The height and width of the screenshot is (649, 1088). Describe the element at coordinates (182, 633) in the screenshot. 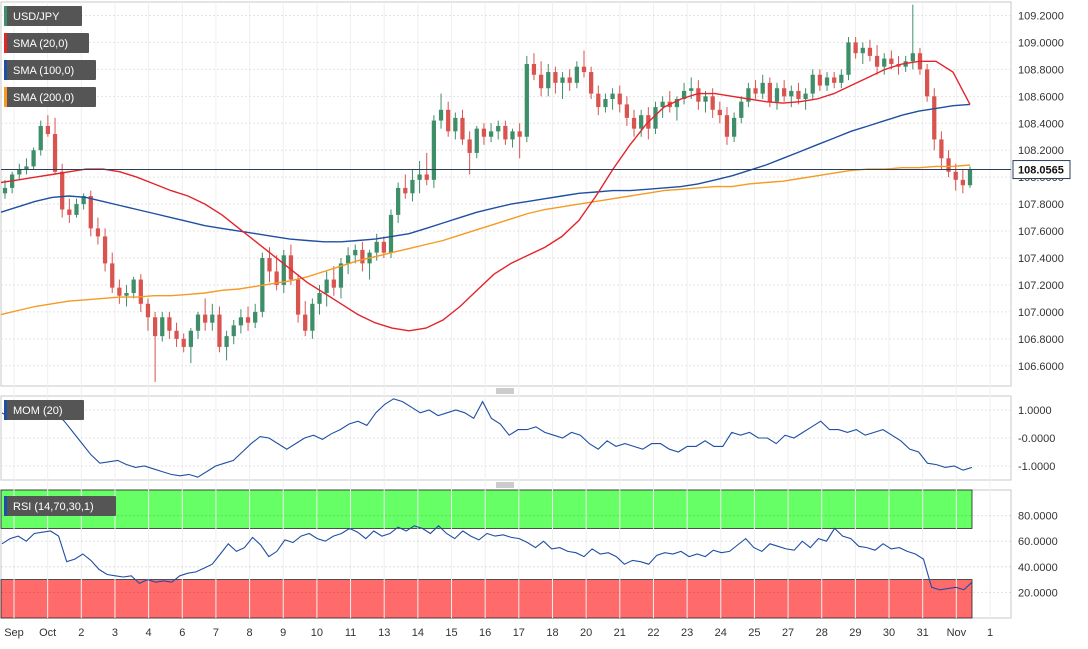

I see `x-tick-label: 6` at that location.